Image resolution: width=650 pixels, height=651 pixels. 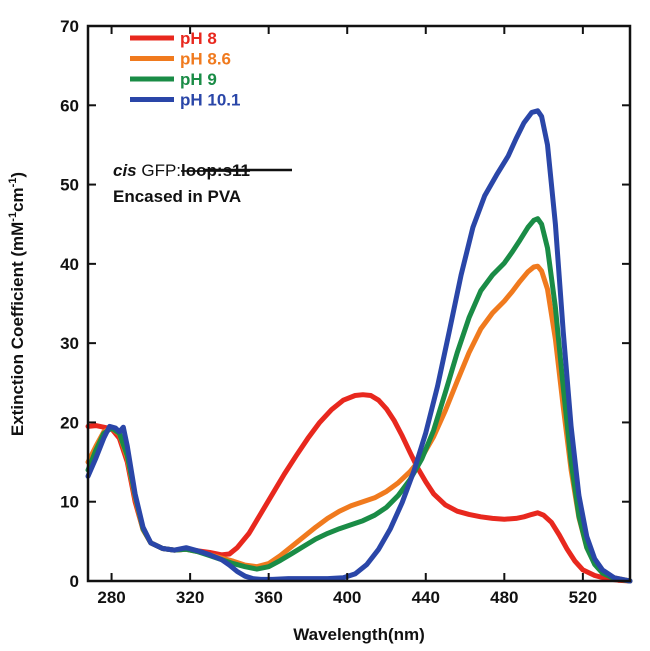 I want to click on y-tick-label: 20, so click(x=69, y=422).